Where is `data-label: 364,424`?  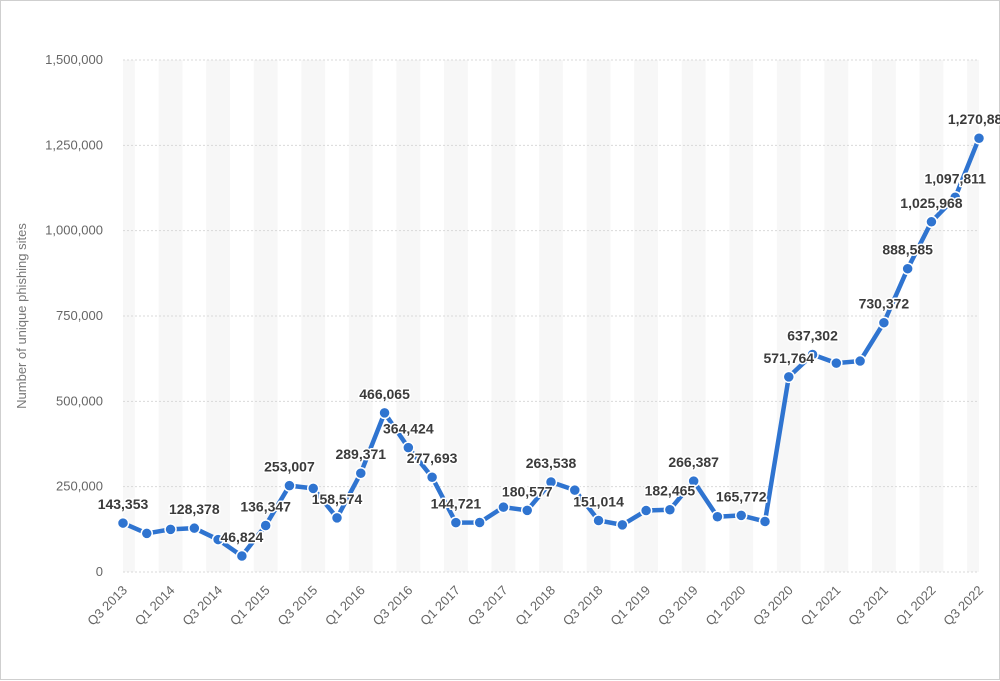
data-label: 364,424 is located at coordinates (408, 429).